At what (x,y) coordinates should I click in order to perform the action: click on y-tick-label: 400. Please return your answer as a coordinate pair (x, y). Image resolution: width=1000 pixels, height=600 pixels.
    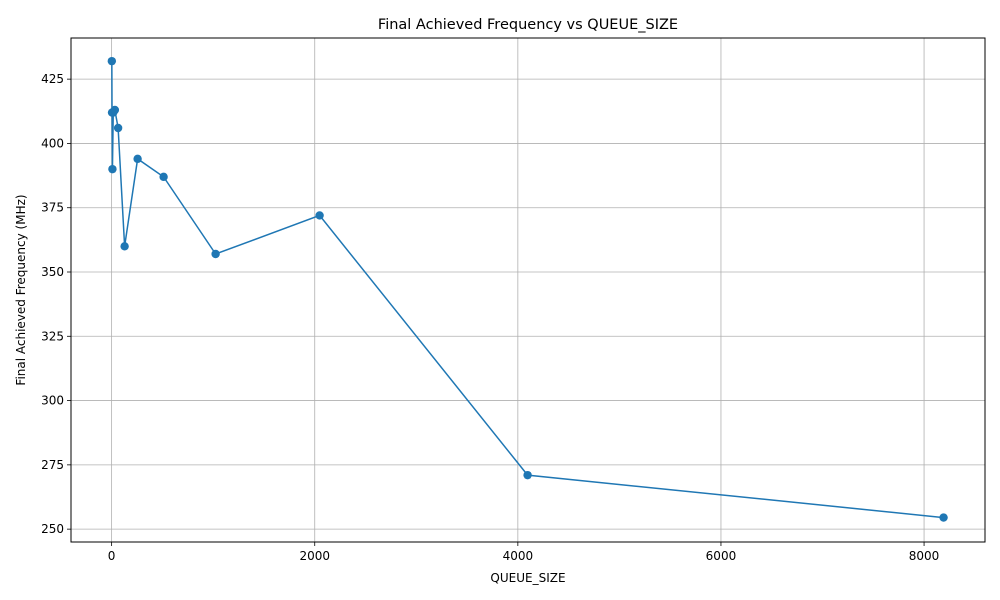
    Looking at the image, I should click on (52, 143).